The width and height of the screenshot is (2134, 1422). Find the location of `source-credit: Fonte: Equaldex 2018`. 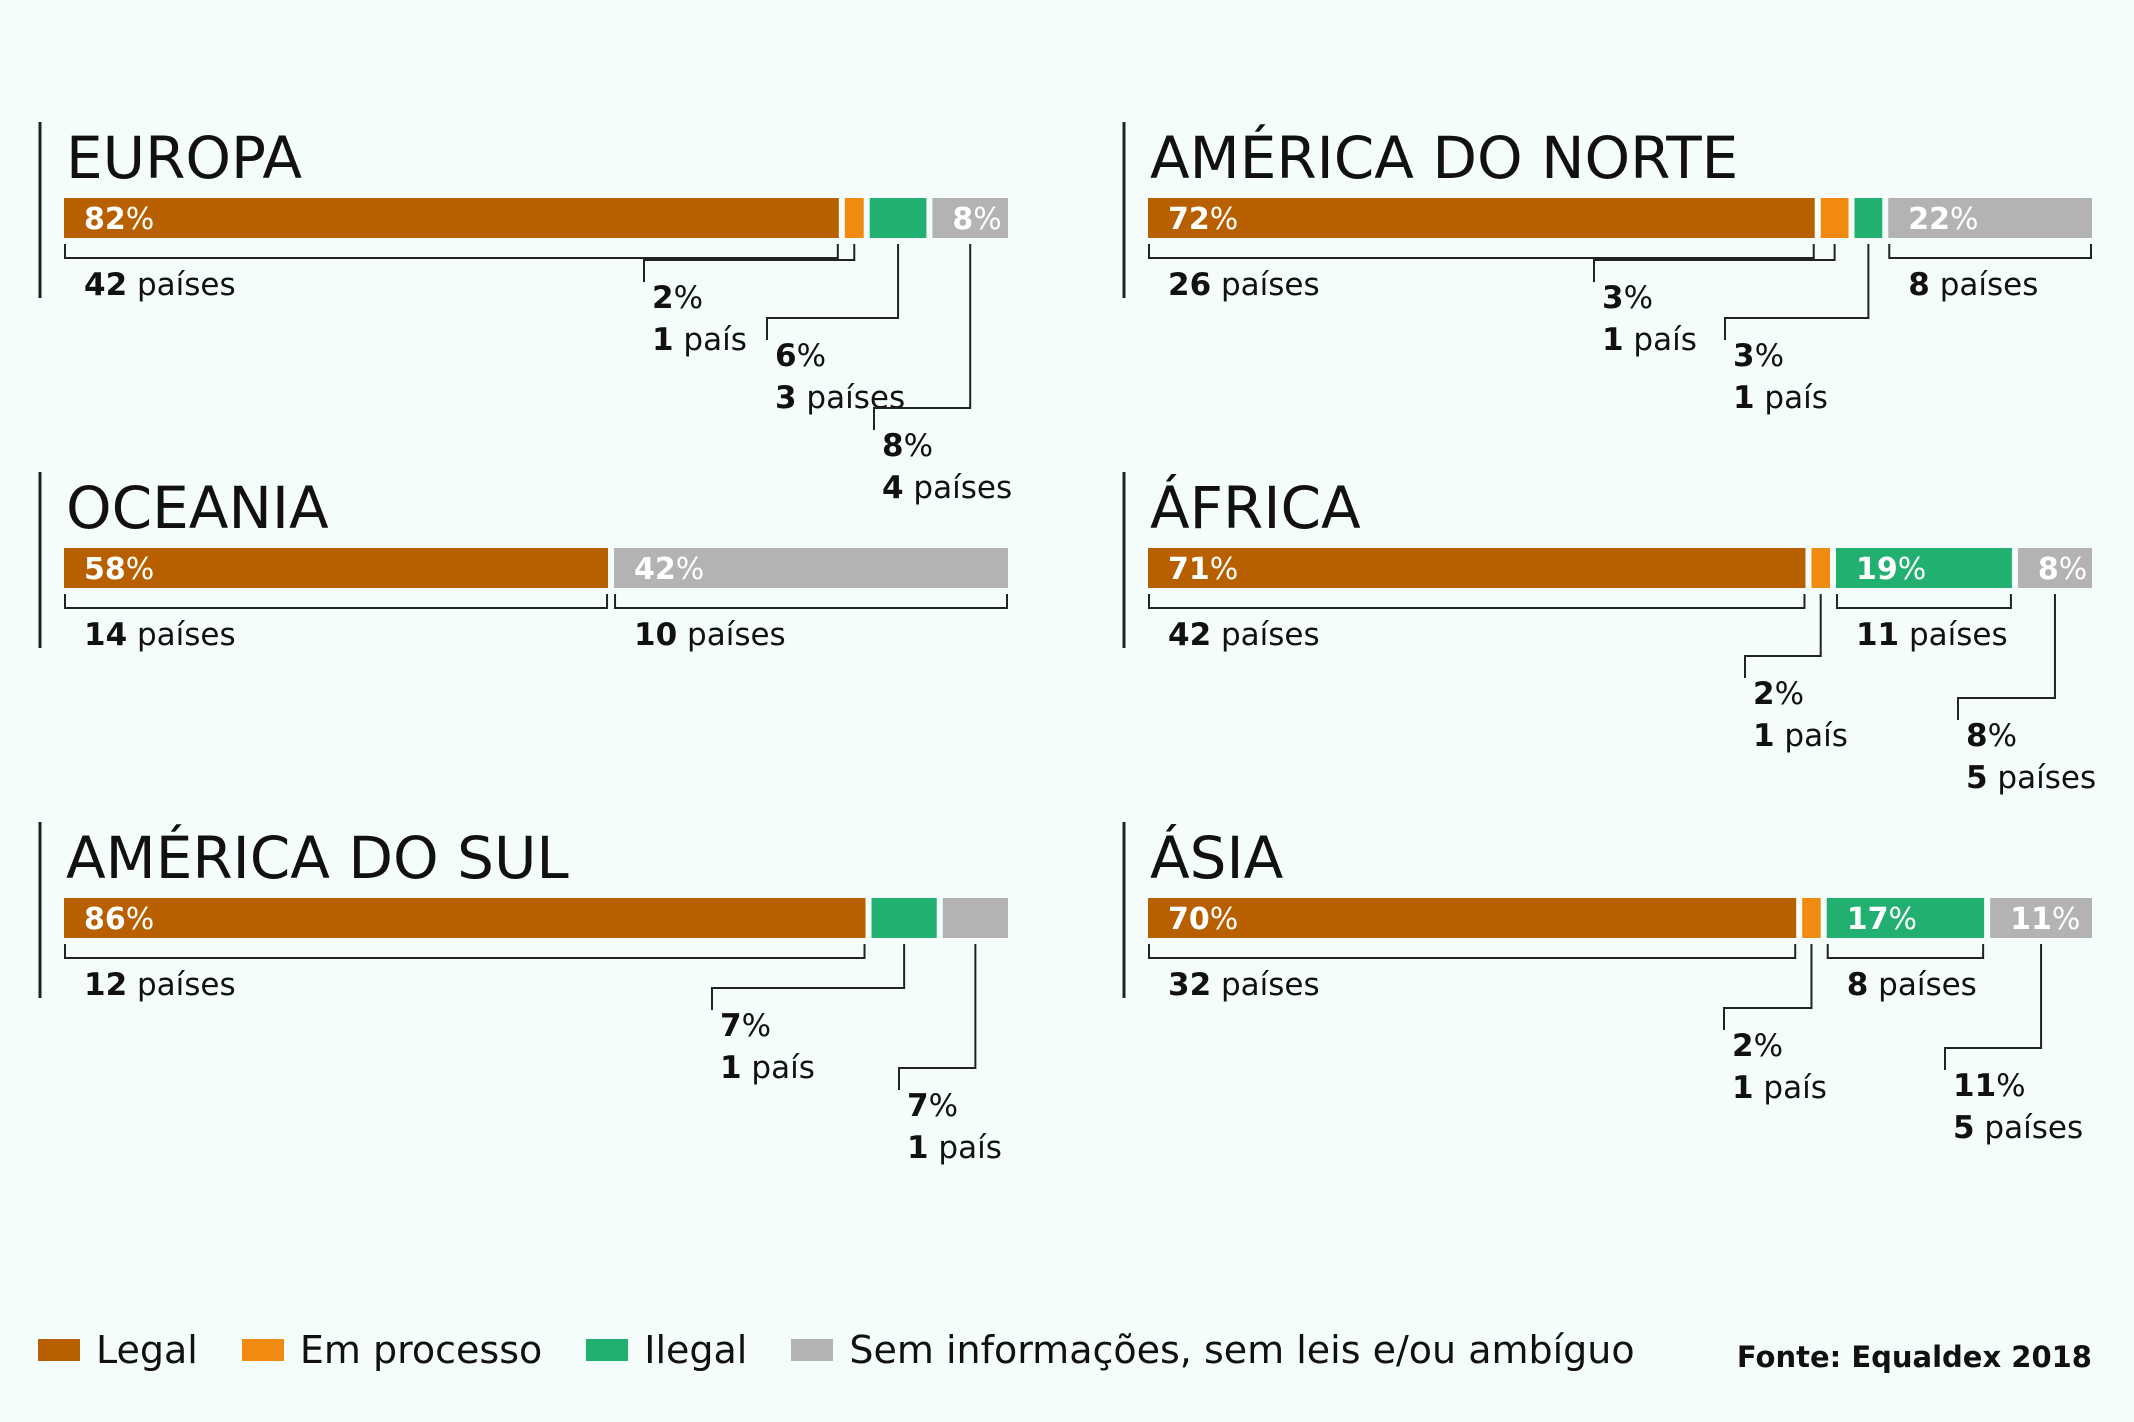

source-credit: Fonte: Equaldex 2018 is located at coordinates (1914, 1357).